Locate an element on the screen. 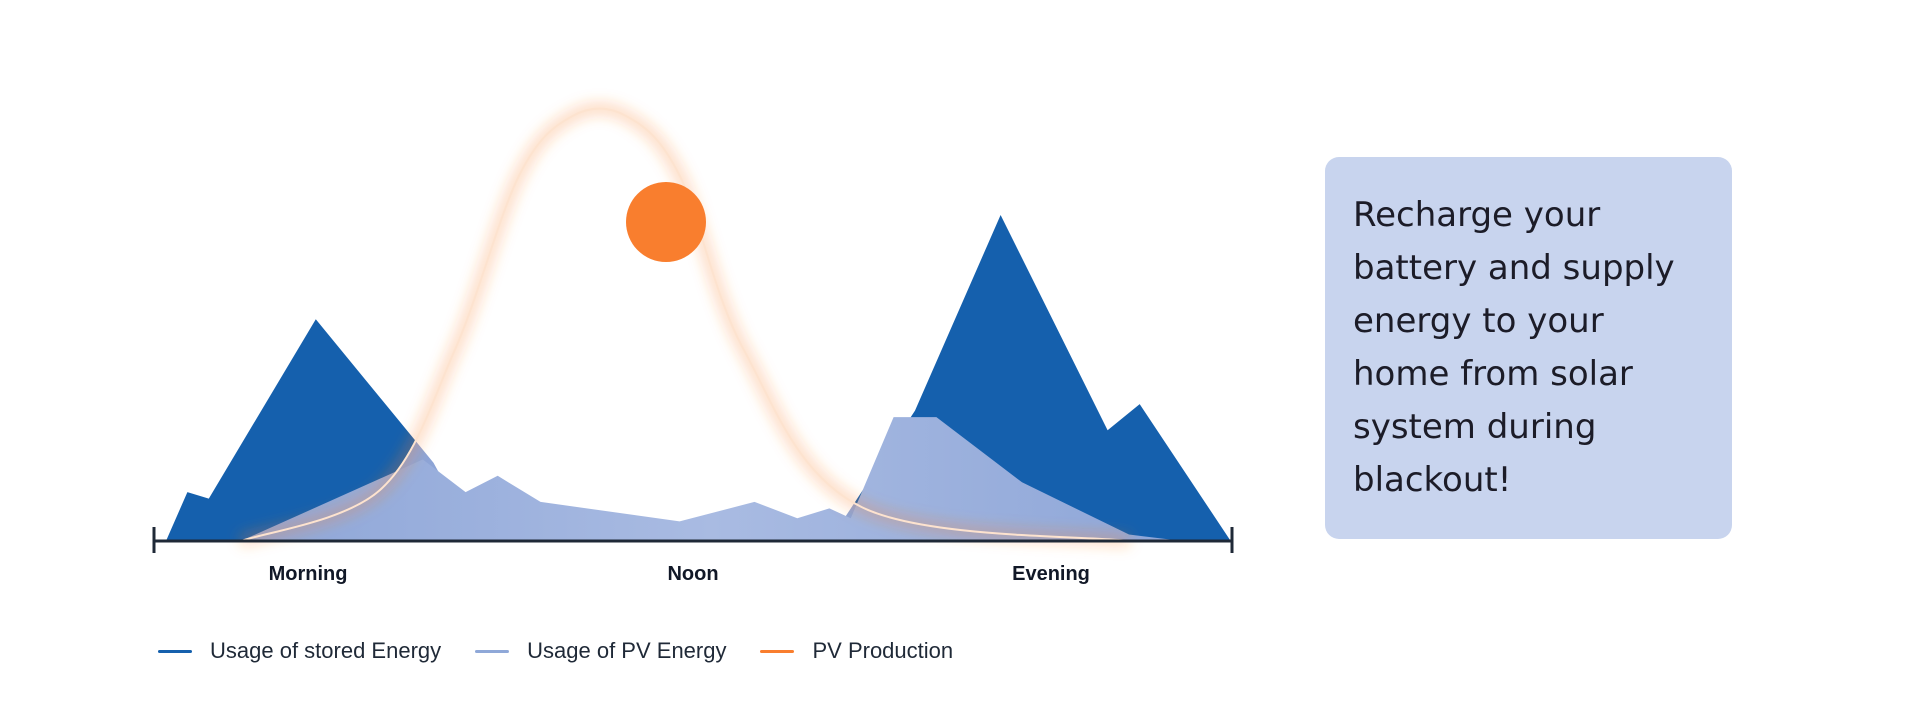 Image resolution: width=1920 pixels, height=706 pixels. legend-swatch-stored-energy is located at coordinates (175, 651).